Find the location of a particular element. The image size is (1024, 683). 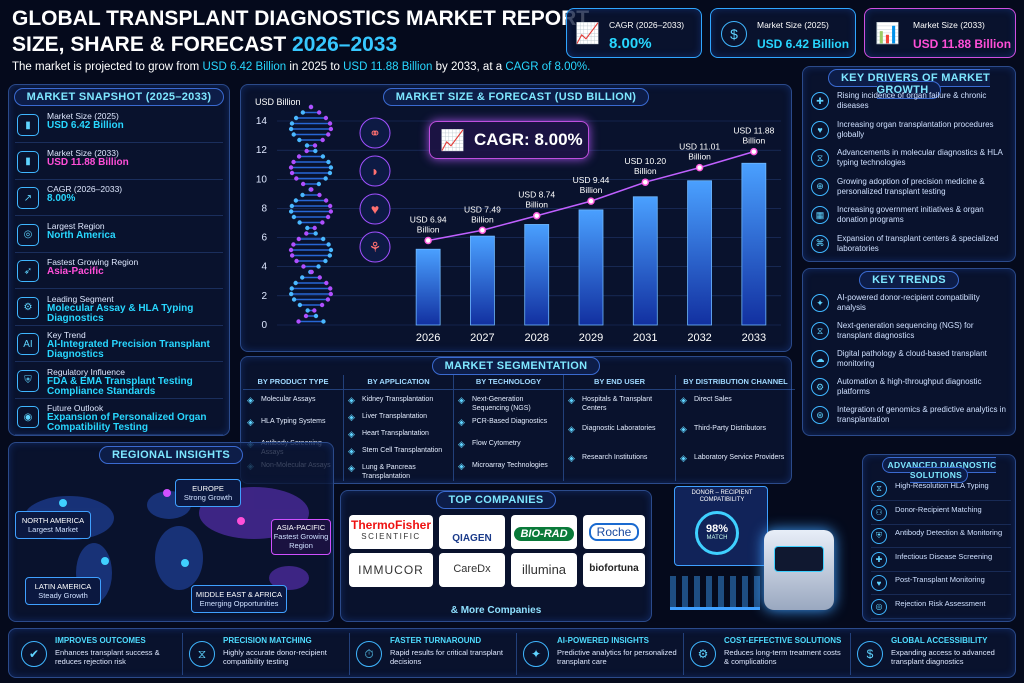

snapshot-label: Key Trend is located at coordinates (66, 335).